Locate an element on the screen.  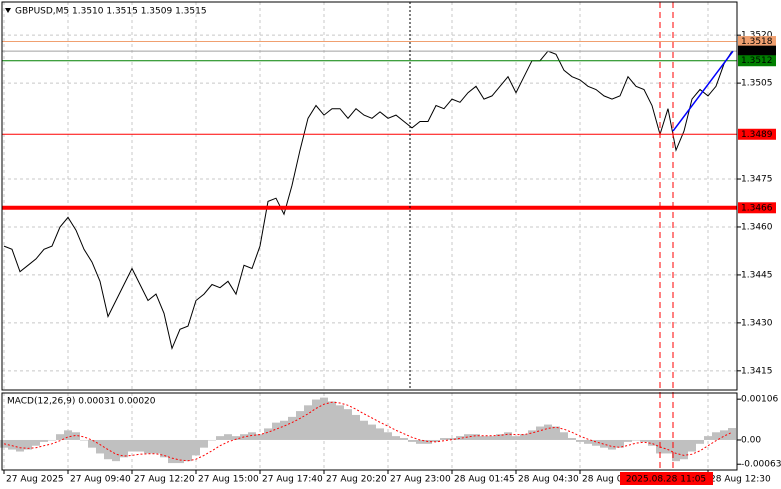
price-level-label: 1.3512 is located at coordinates (757, 61).